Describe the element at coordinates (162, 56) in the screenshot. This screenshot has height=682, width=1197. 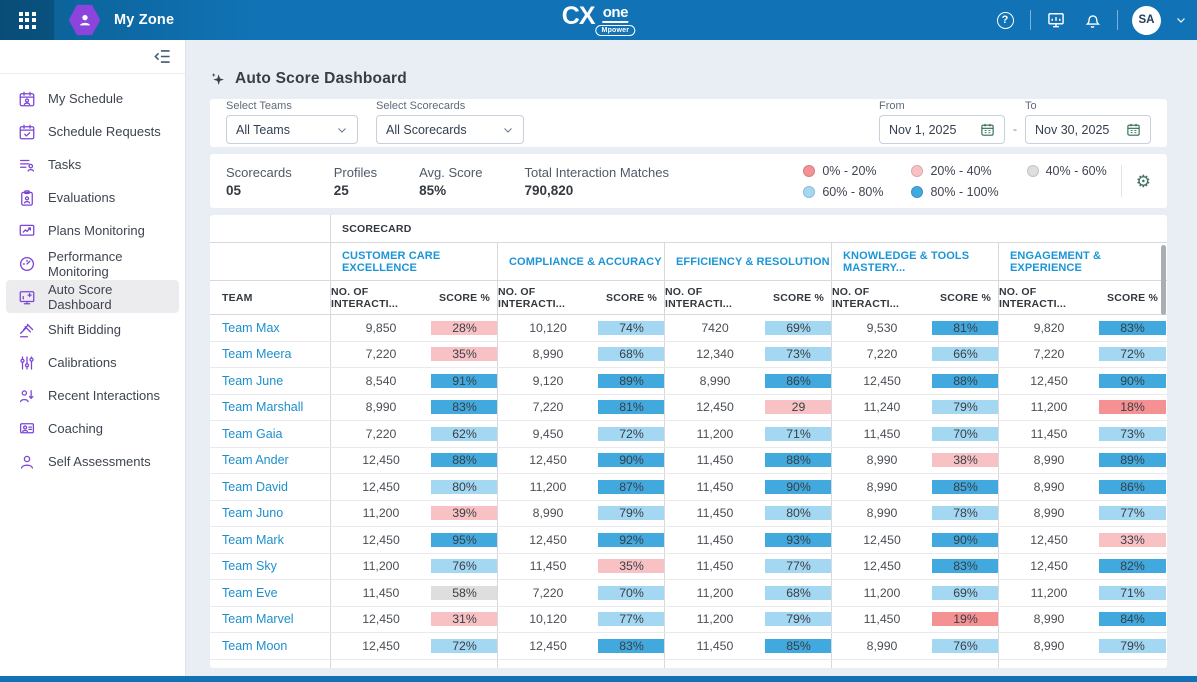
I see `sidebar-collapse-icon` at that location.